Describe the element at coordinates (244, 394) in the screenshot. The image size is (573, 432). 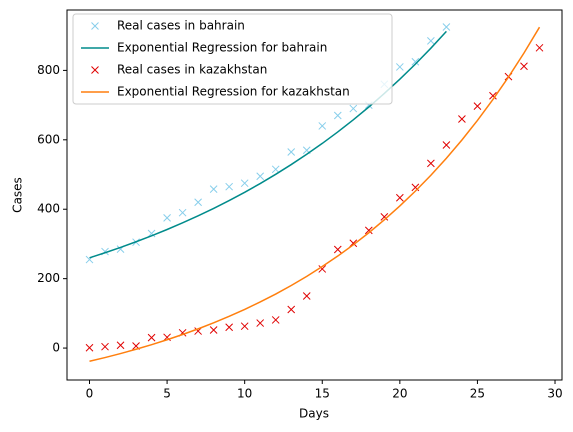
I see `x-tick-label: 10` at that location.